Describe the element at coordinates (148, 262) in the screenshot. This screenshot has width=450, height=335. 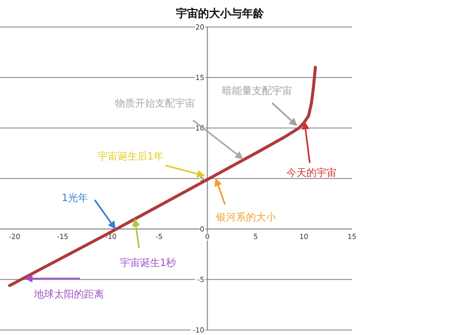
I see `annotation: 宇宙诞生1秒` at that location.